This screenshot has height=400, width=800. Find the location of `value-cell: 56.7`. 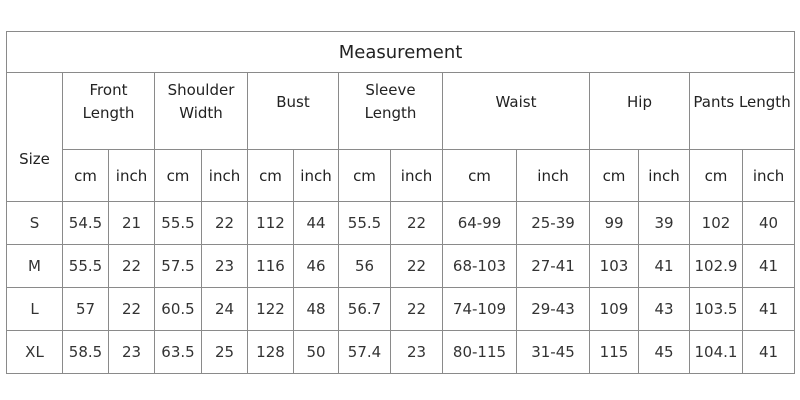

value-cell: 56.7 is located at coordinates (364, 309).